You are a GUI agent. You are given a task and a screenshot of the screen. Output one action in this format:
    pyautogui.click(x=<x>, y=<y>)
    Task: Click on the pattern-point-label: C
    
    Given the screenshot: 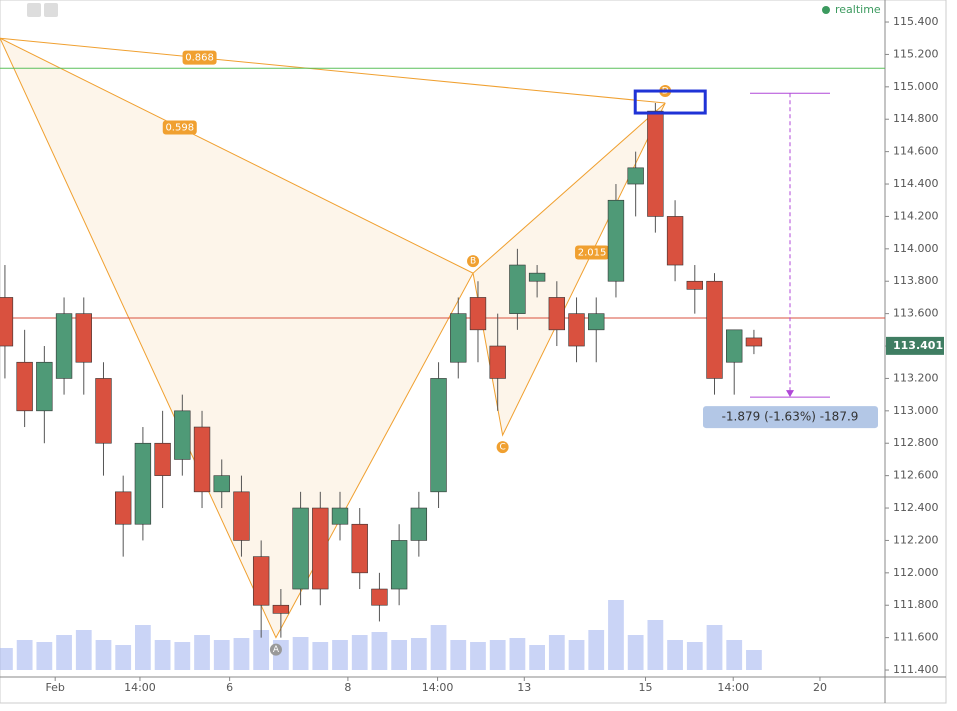 What is the action you would take?
    pyautogui.click(x=502, y=448)
    